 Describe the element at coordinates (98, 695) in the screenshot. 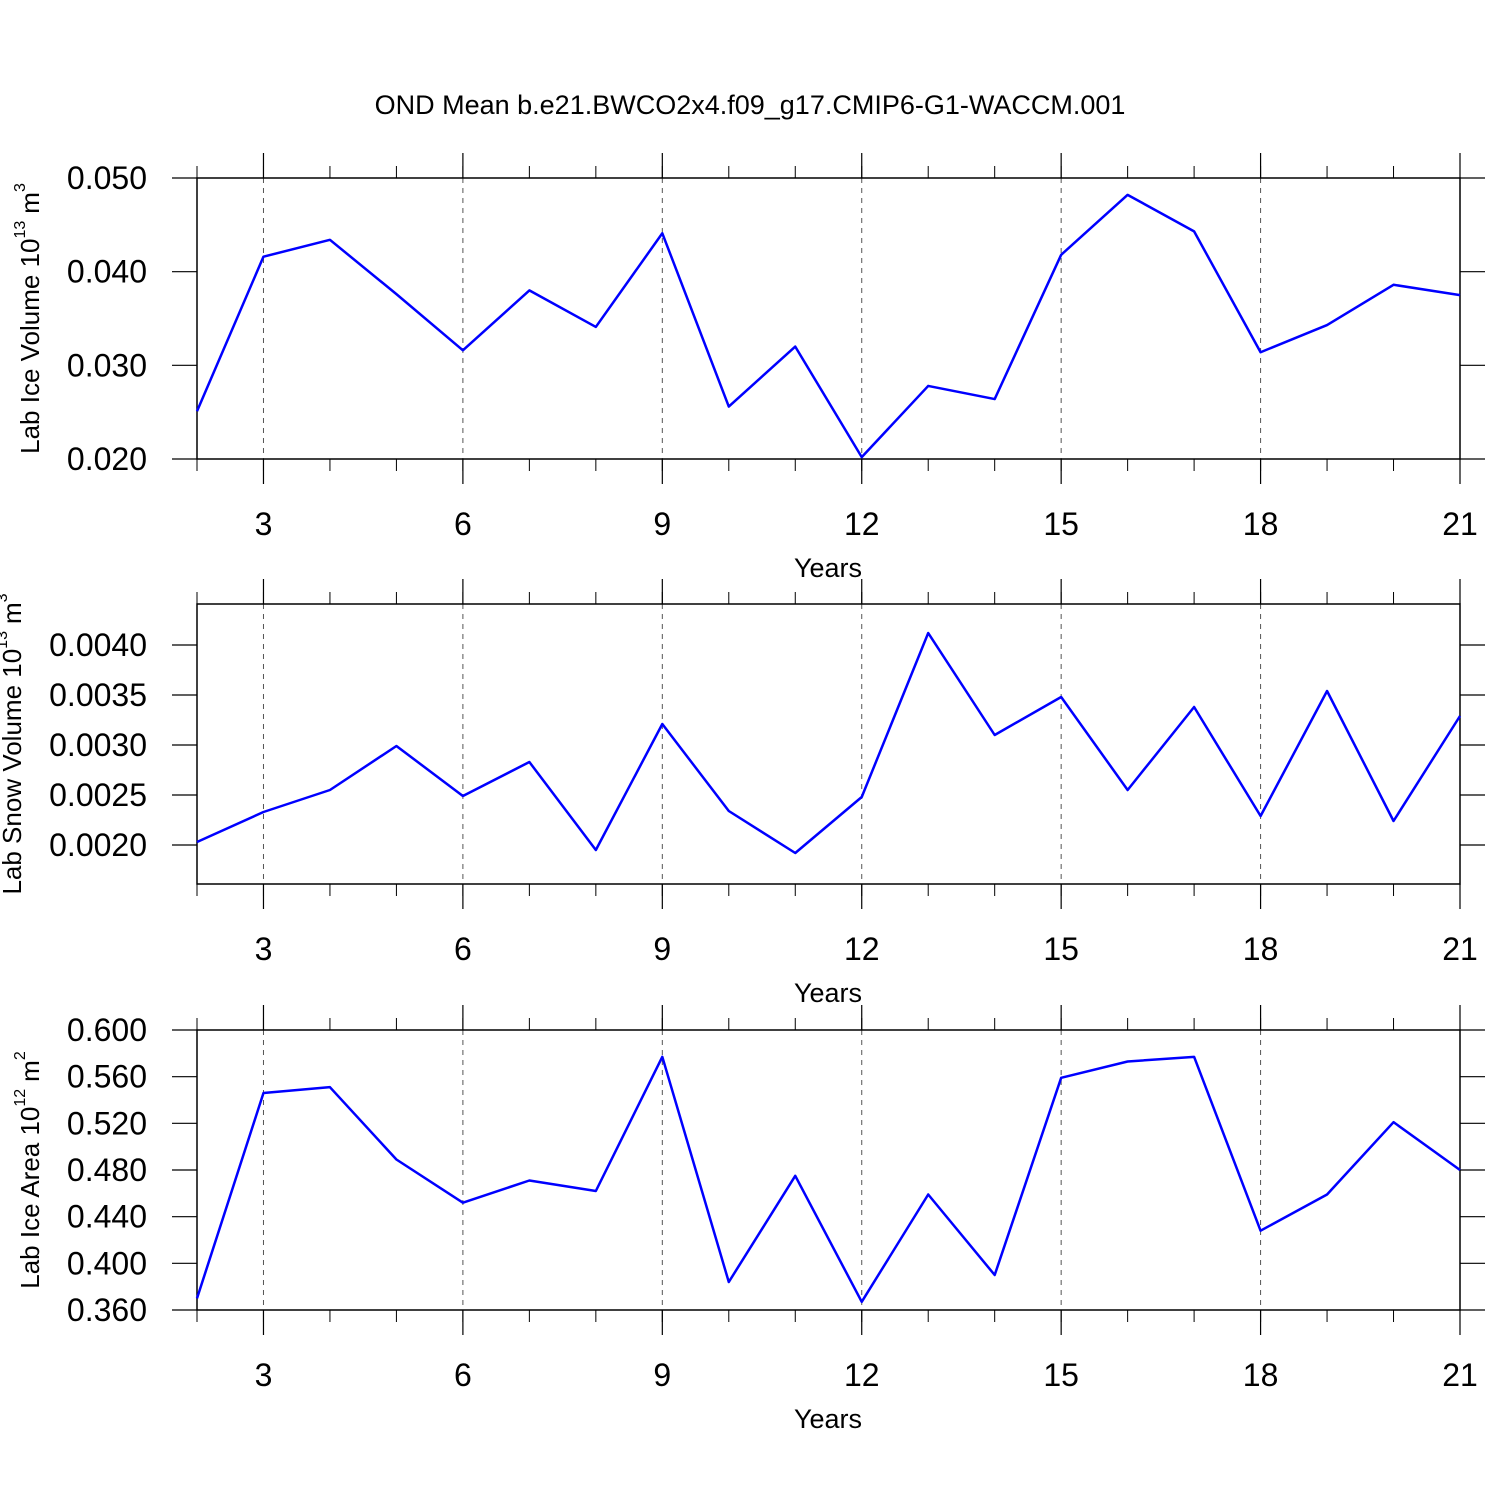

I see `y-tick-label: 0.0035` at that location.